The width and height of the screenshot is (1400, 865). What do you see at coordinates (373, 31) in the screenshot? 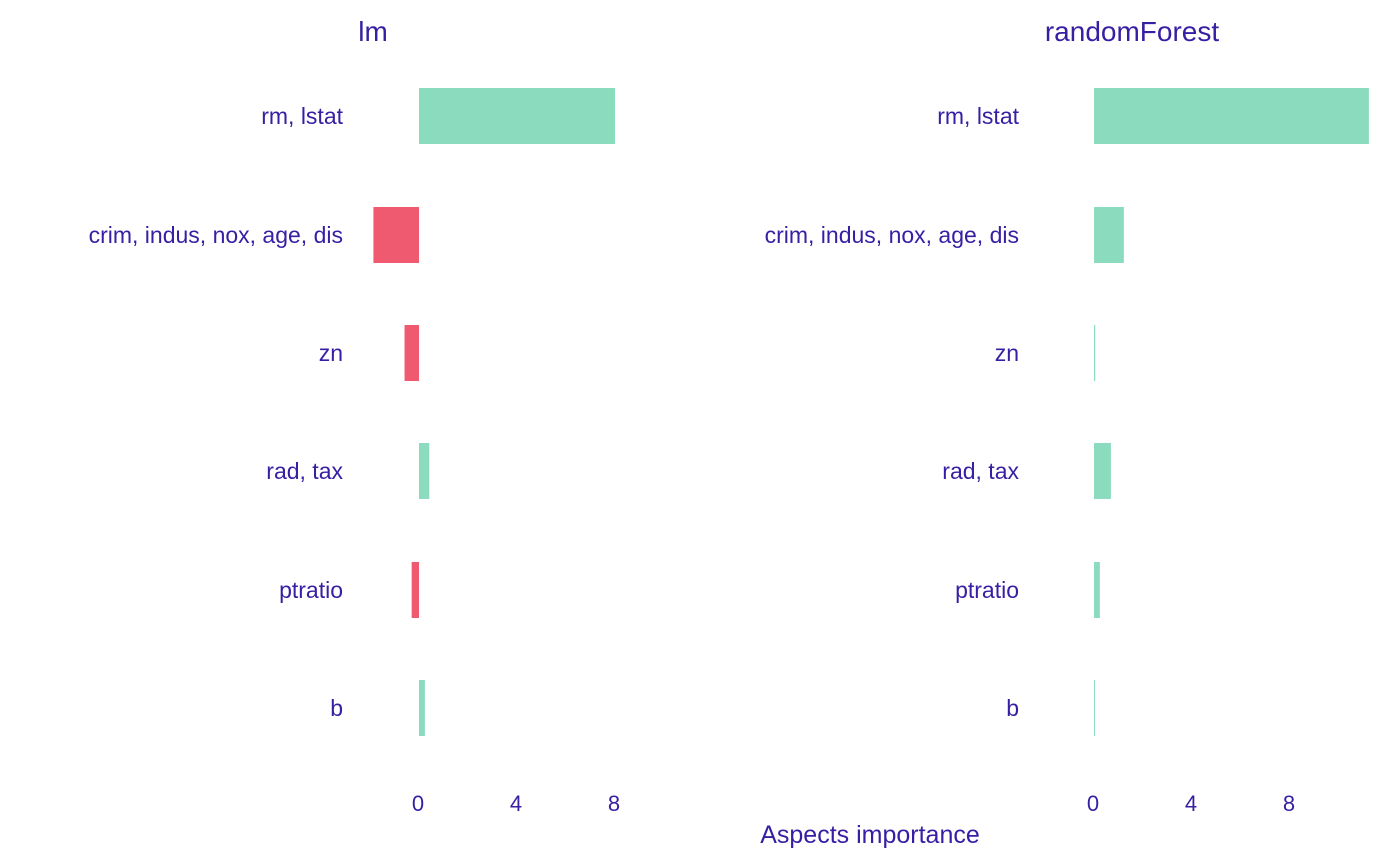
I see `panel-title: lm` at bounding box center [373, 31].